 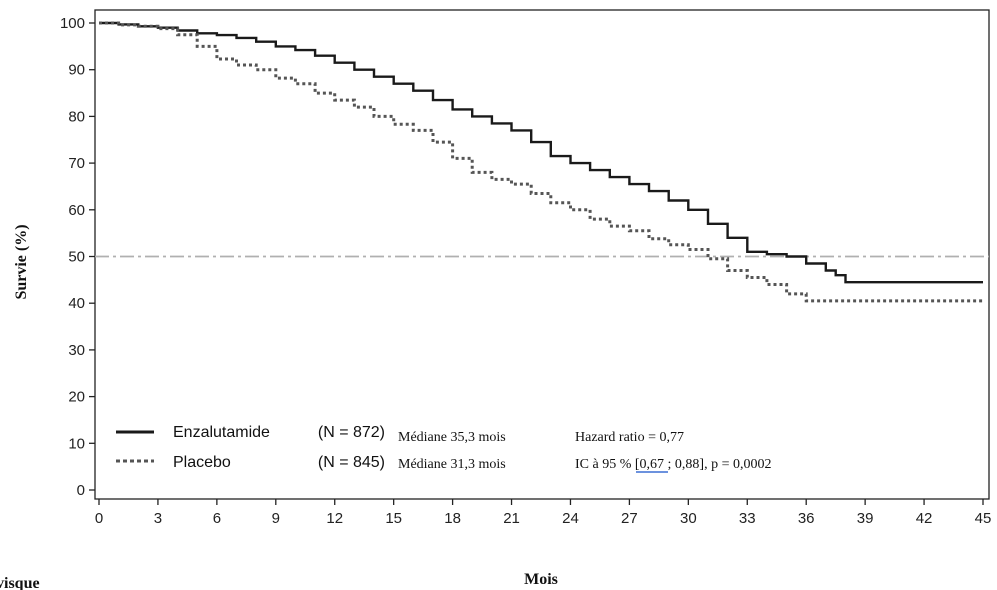 What do you see at coordinates (629, 518) in the screenshot?
I see `x-tick-label: 27` at bounding box center [629, 518].